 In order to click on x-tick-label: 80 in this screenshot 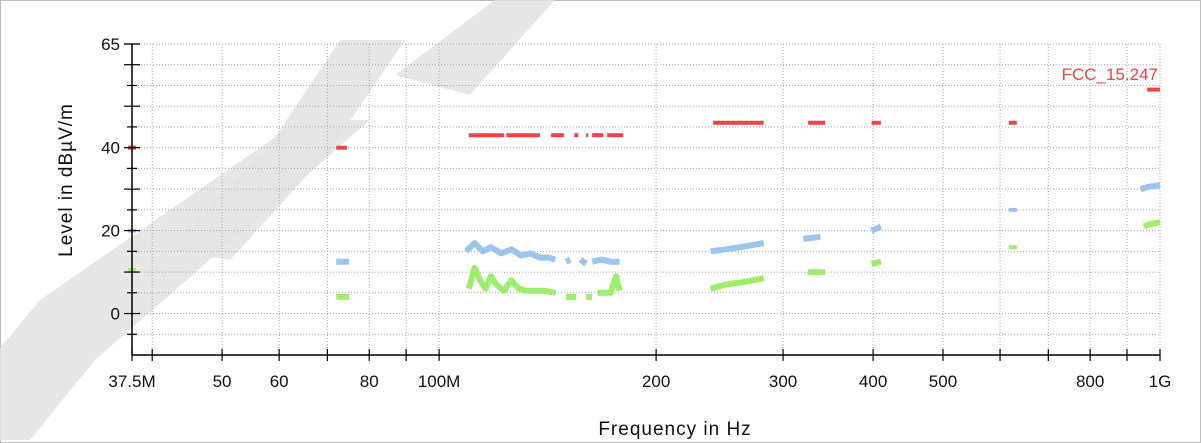, I will do `click(369, 381)`.